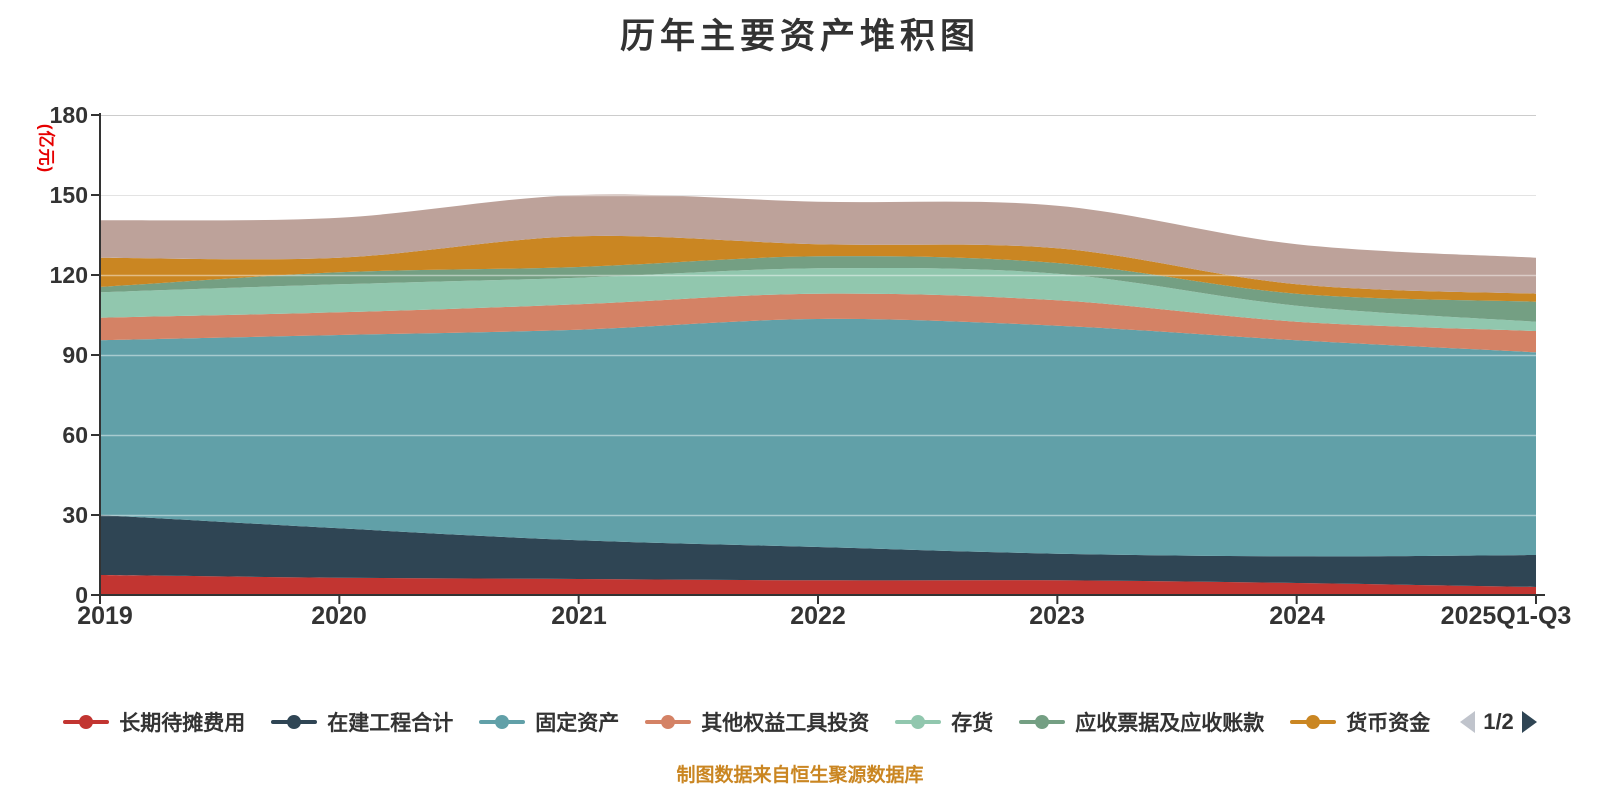 This screenshot has width=1600, height=800. Describe the element at coordinates (81, 595) in the screenshot. I see `y-tick-label-0: 0` at that location.